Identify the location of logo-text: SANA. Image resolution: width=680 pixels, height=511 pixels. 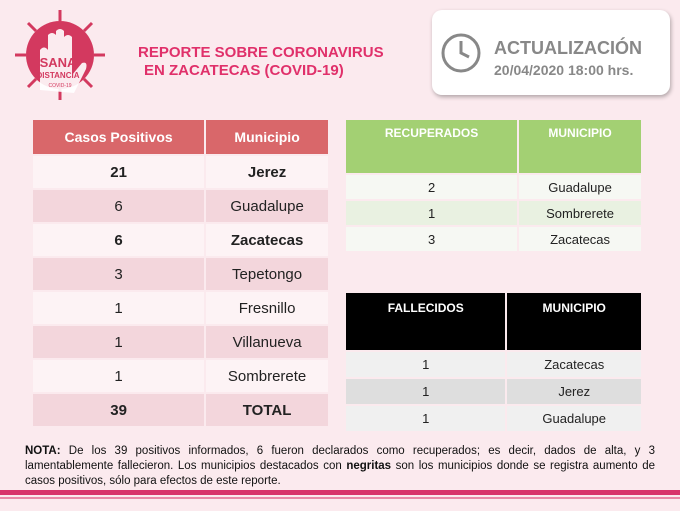
(58, 62).